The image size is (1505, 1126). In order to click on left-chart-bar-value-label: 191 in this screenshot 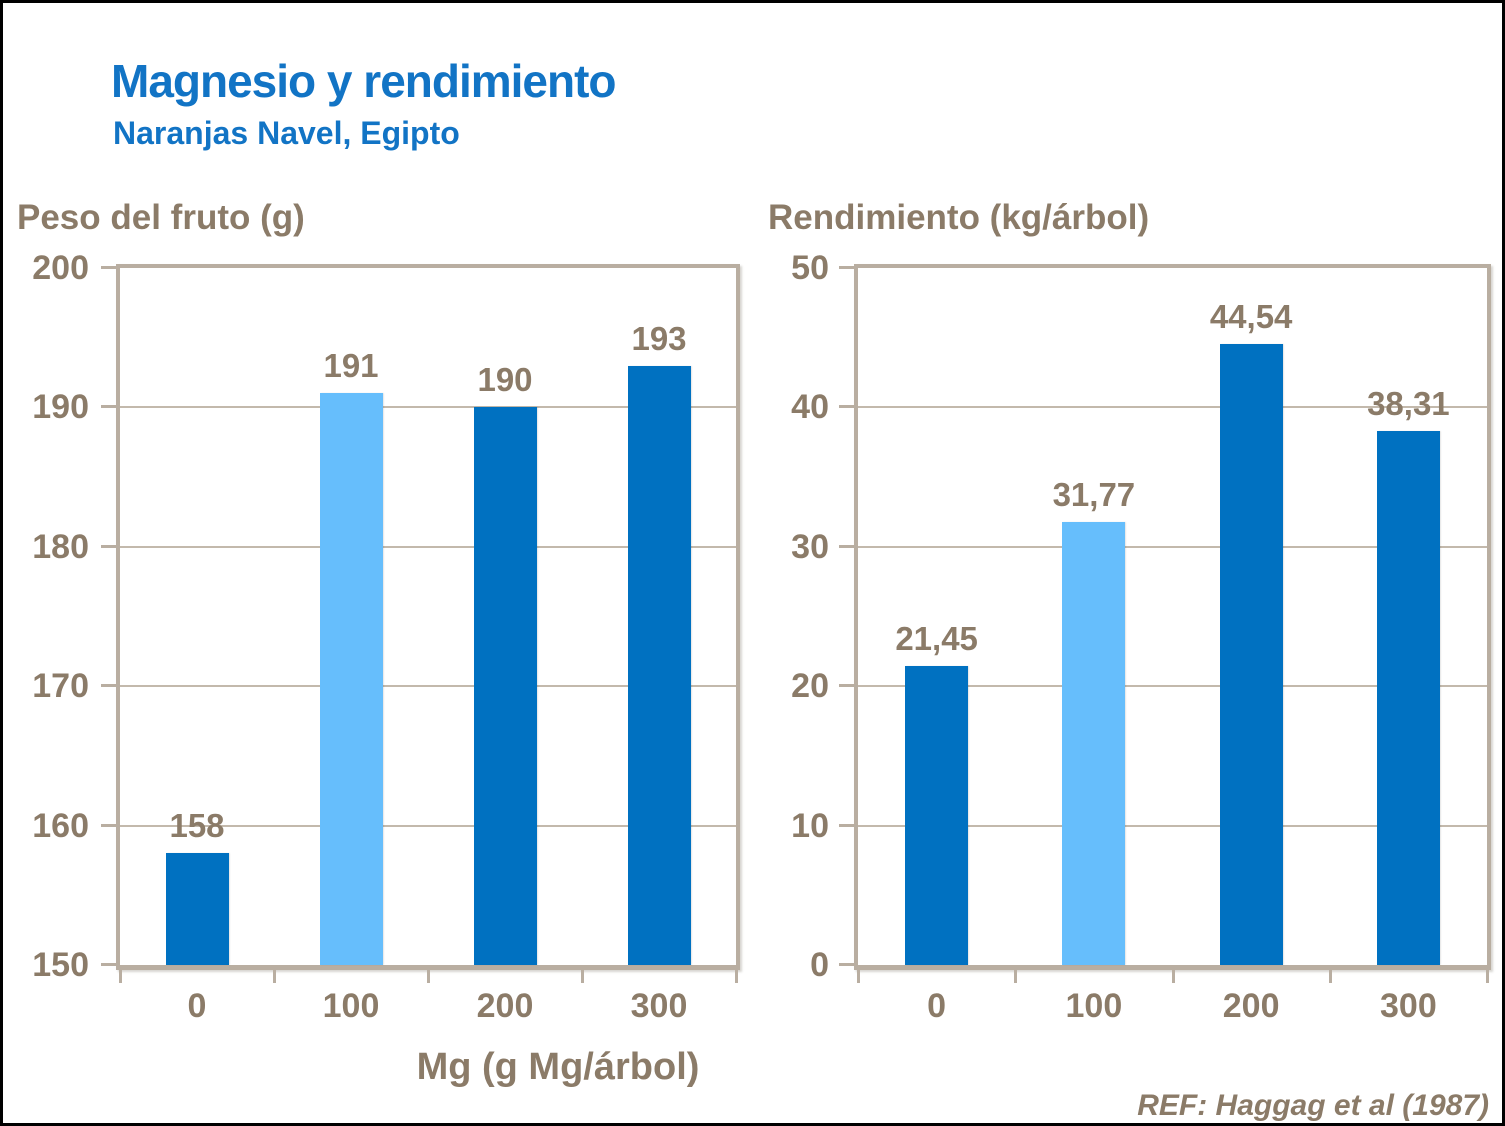, I will do `click(351, 366)`.